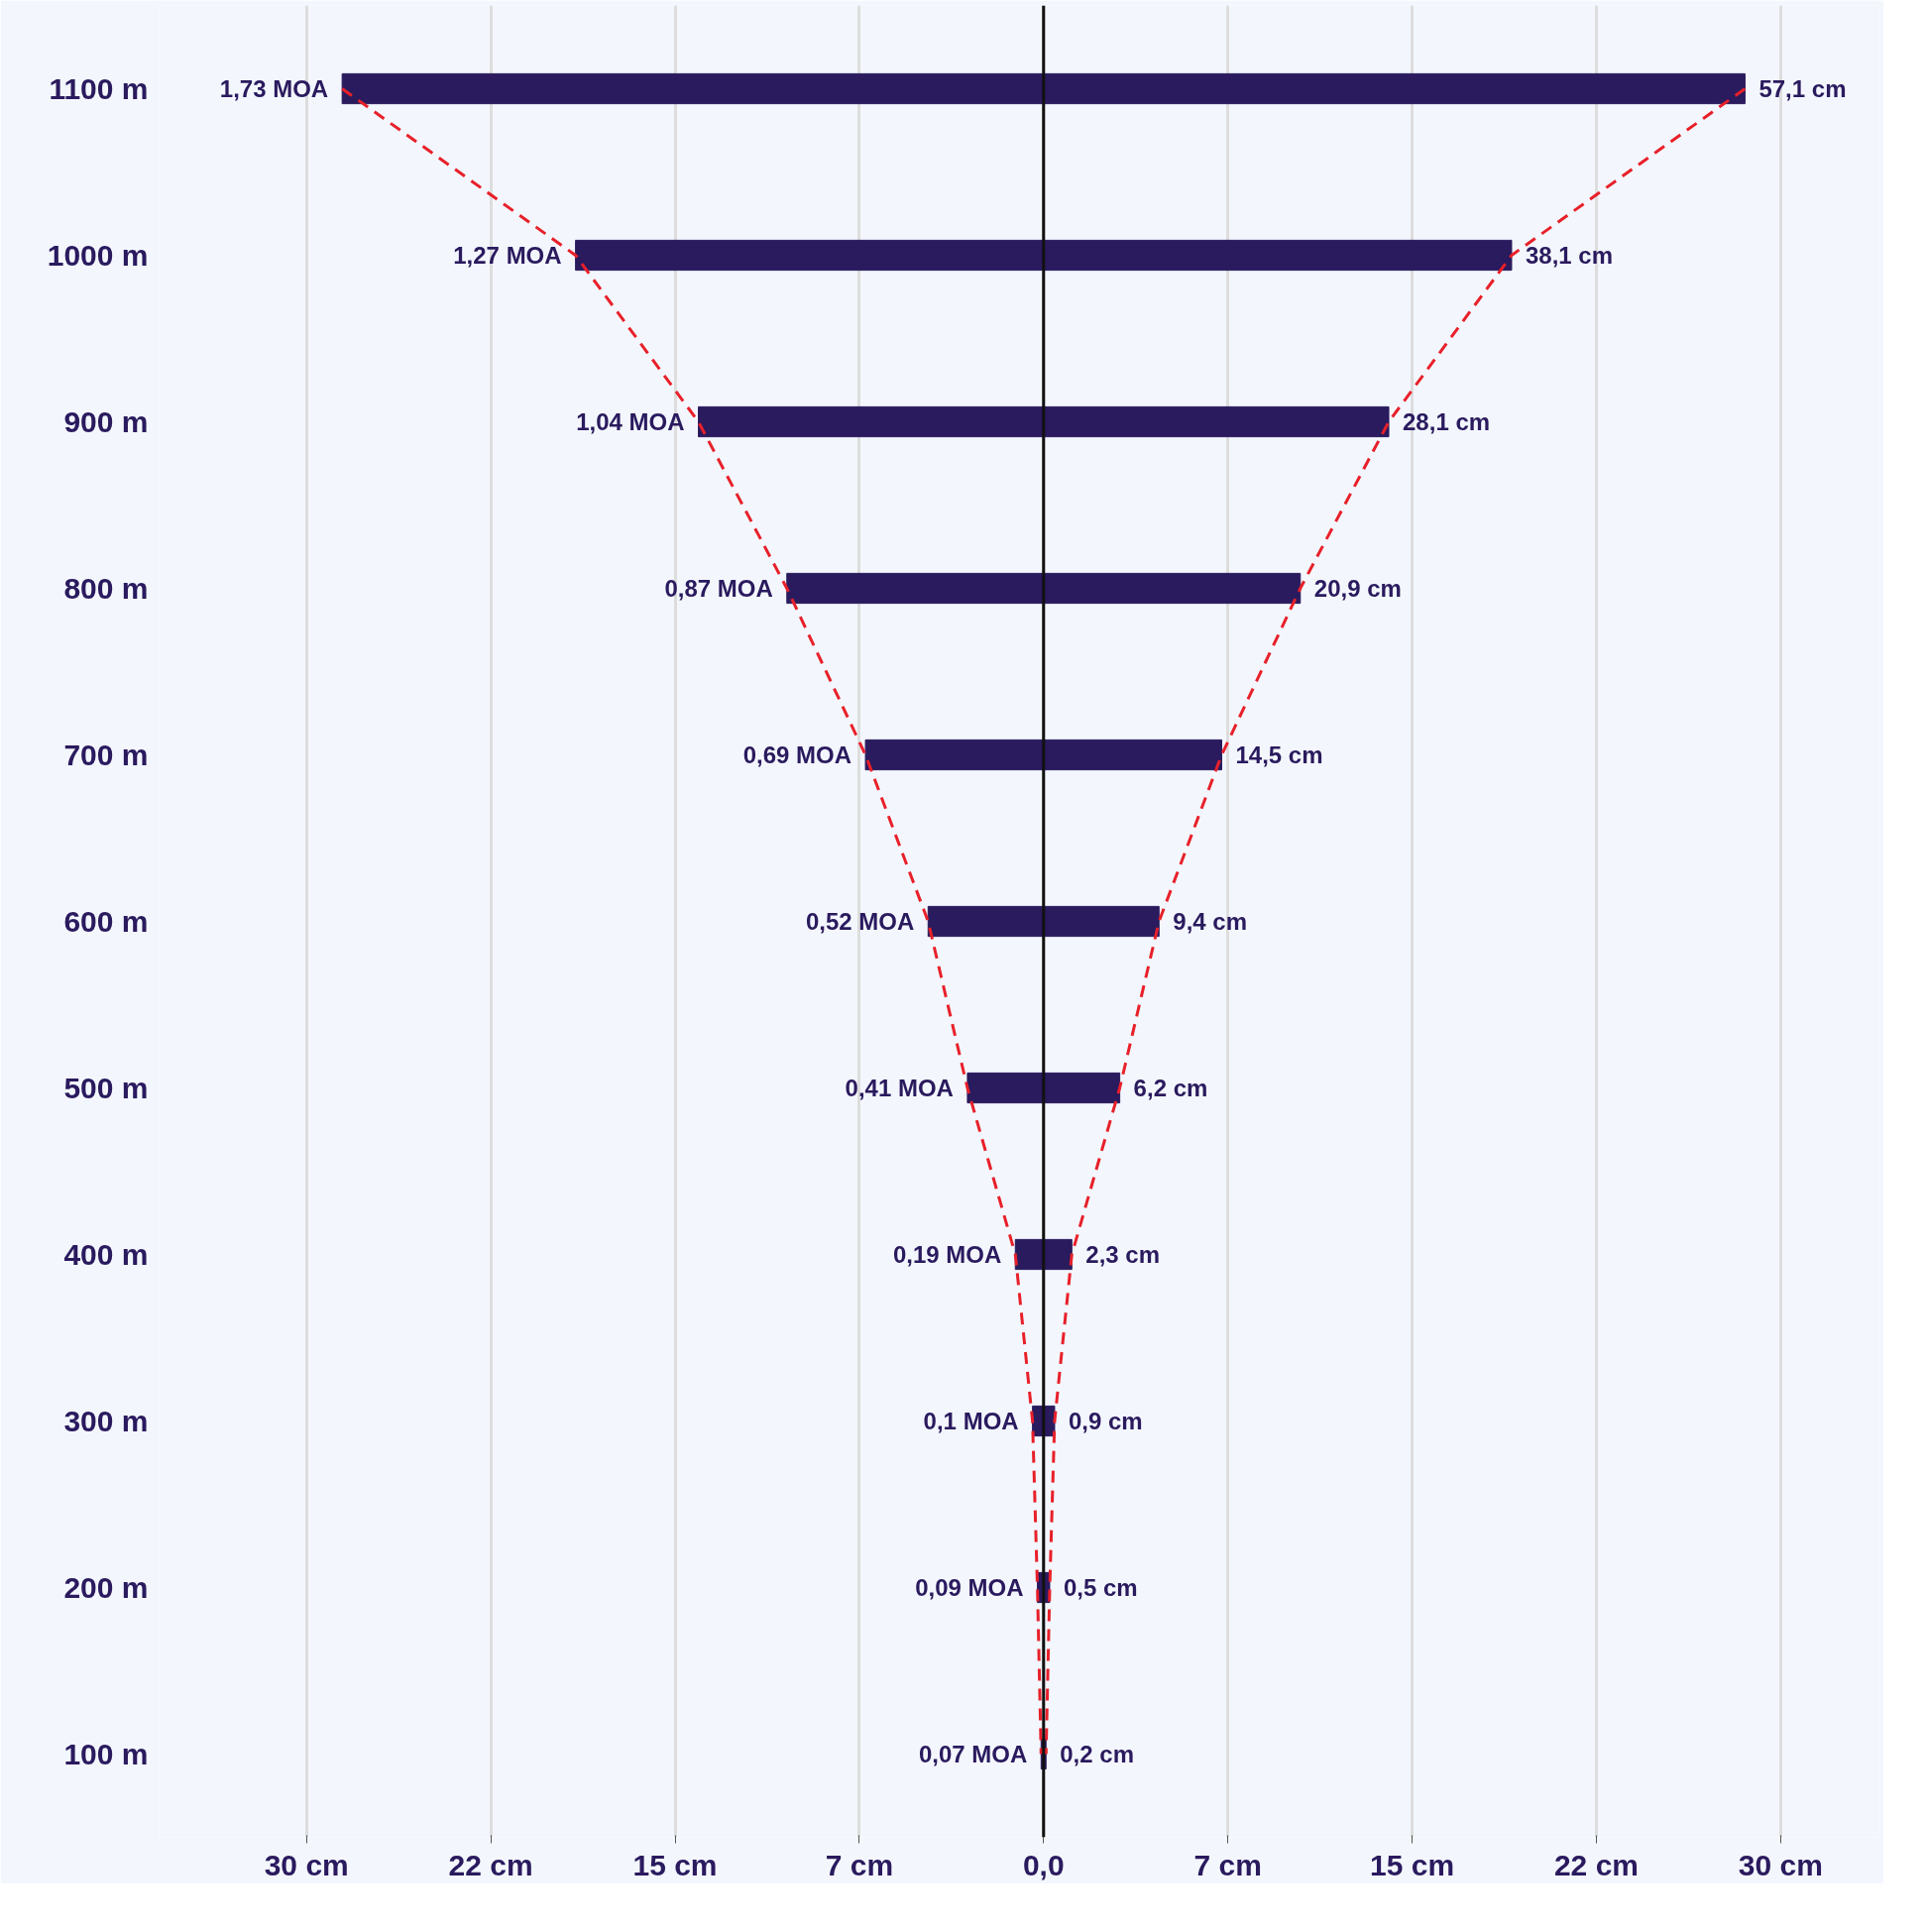 The width and height of the screenshot is (1927, 1932). What do you see at coordinates (1043, 1864) in the screenshot?
I see `x-tick-label: 0,0` at bounding box center [1043, 1864].